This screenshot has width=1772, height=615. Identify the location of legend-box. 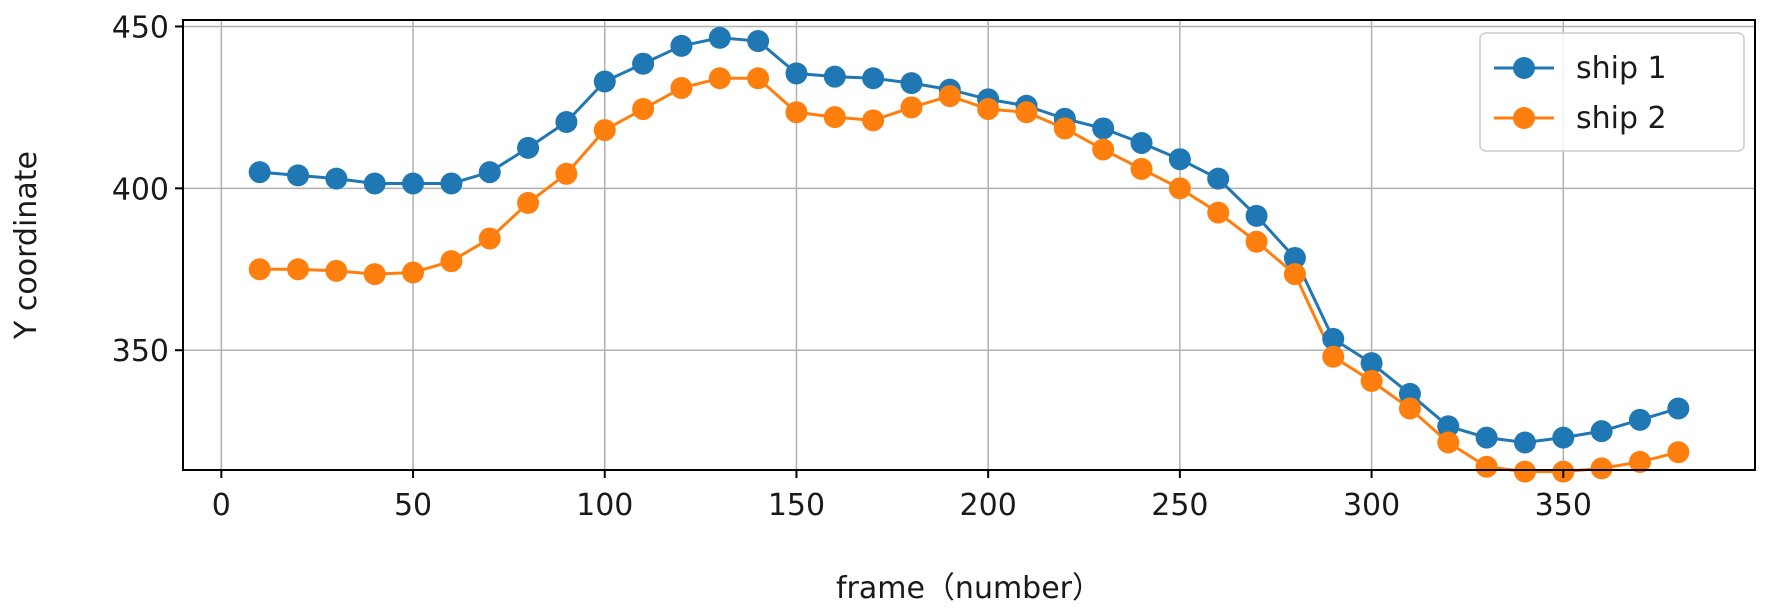
(1612, 92).